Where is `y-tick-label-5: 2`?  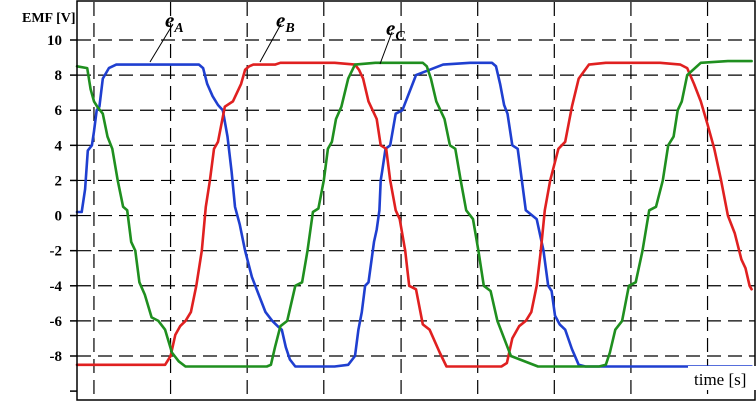
y-tick-label-5: 2 is located at coordinates (59, 181).